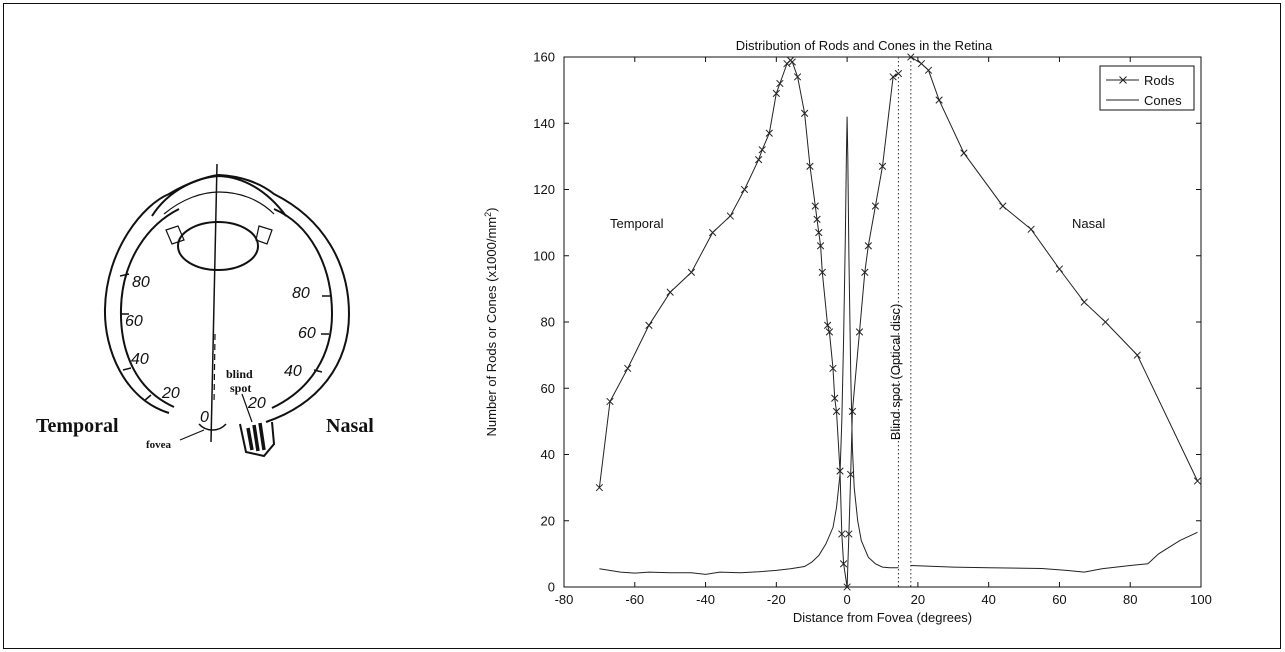  I want to click on x-tick-label: 80, so click(1130, 599).